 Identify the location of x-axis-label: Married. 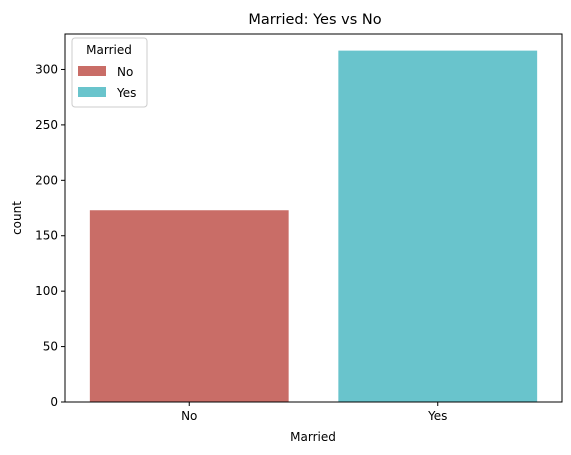
(313, 437).